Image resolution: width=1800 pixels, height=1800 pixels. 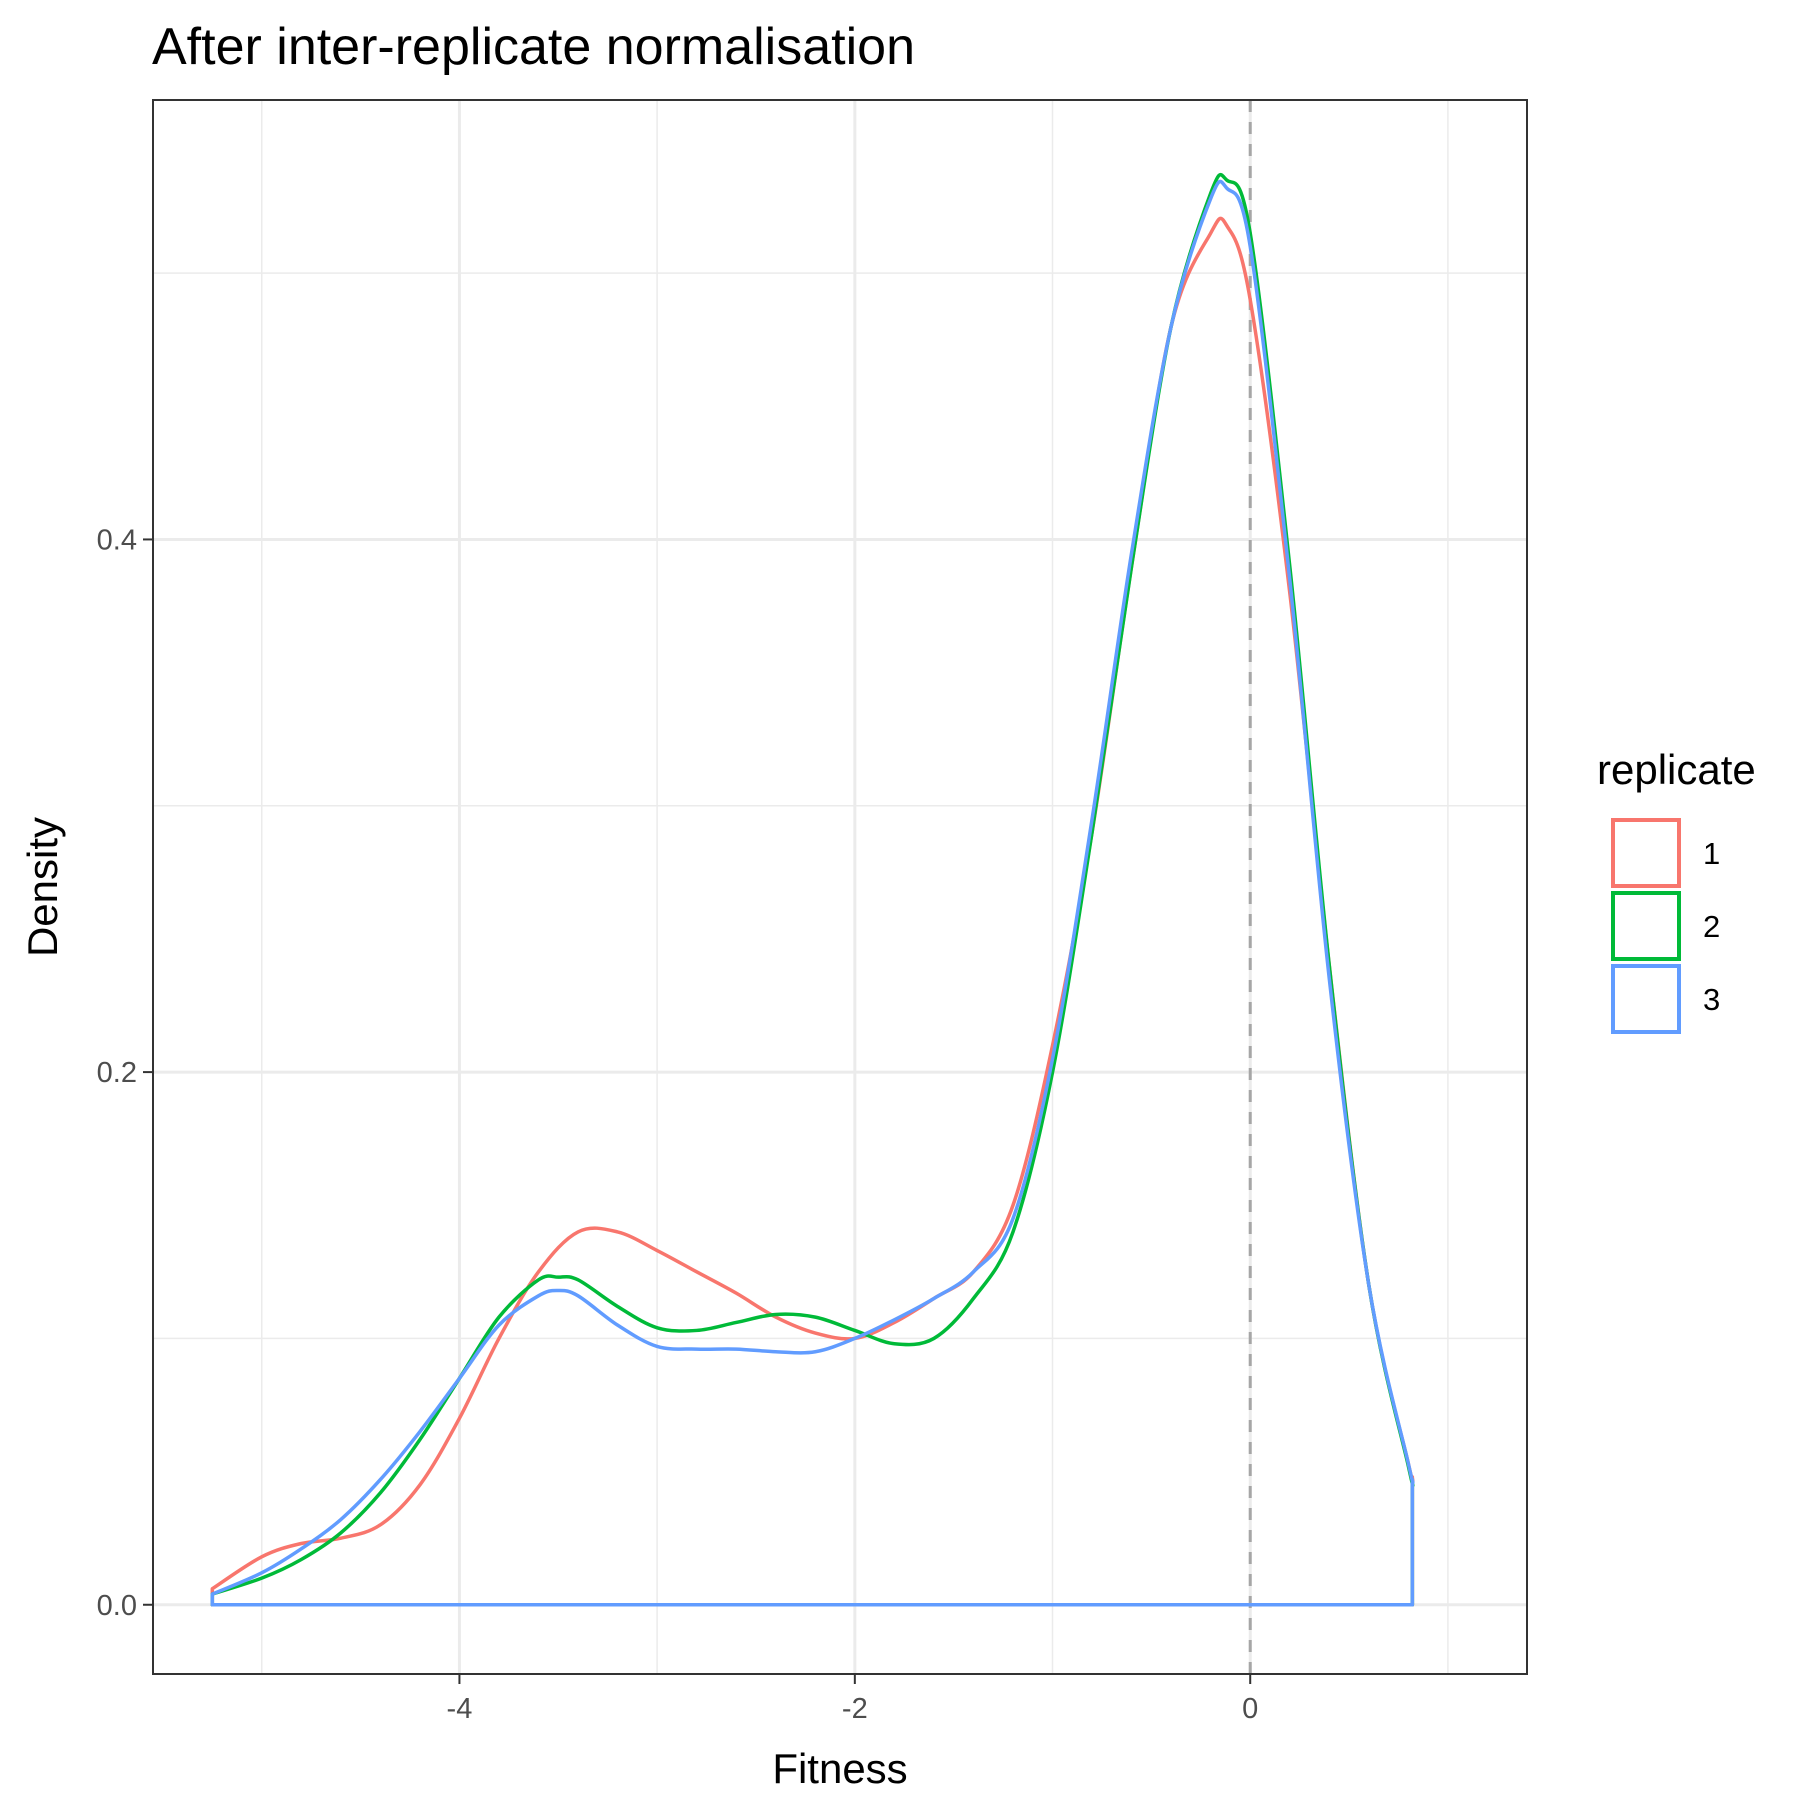 What do you see at coordinates (1676, 769) in the screenshot?
I see `legend-title: replicate` at bounding box center [1676, 769].